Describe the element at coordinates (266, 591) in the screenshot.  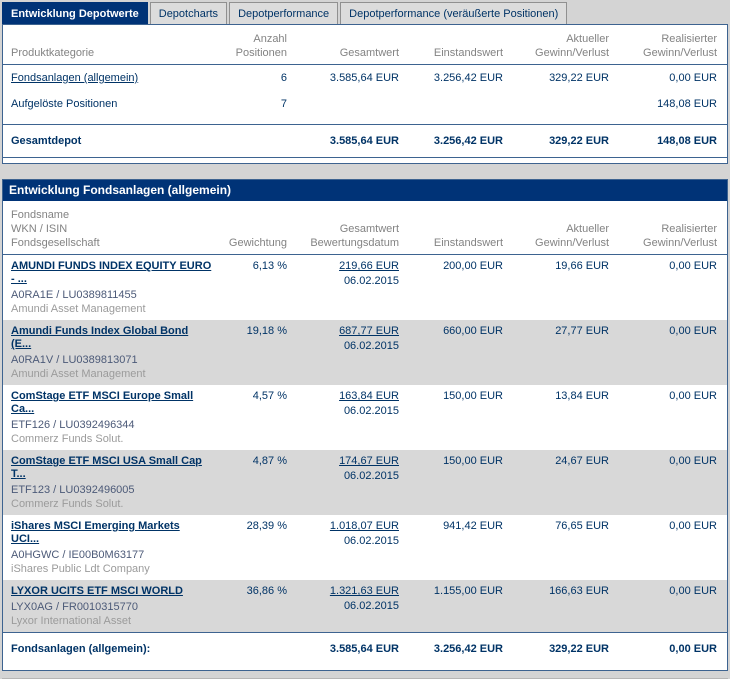
I see `gewichtung-value: 36,86 %` at that location.